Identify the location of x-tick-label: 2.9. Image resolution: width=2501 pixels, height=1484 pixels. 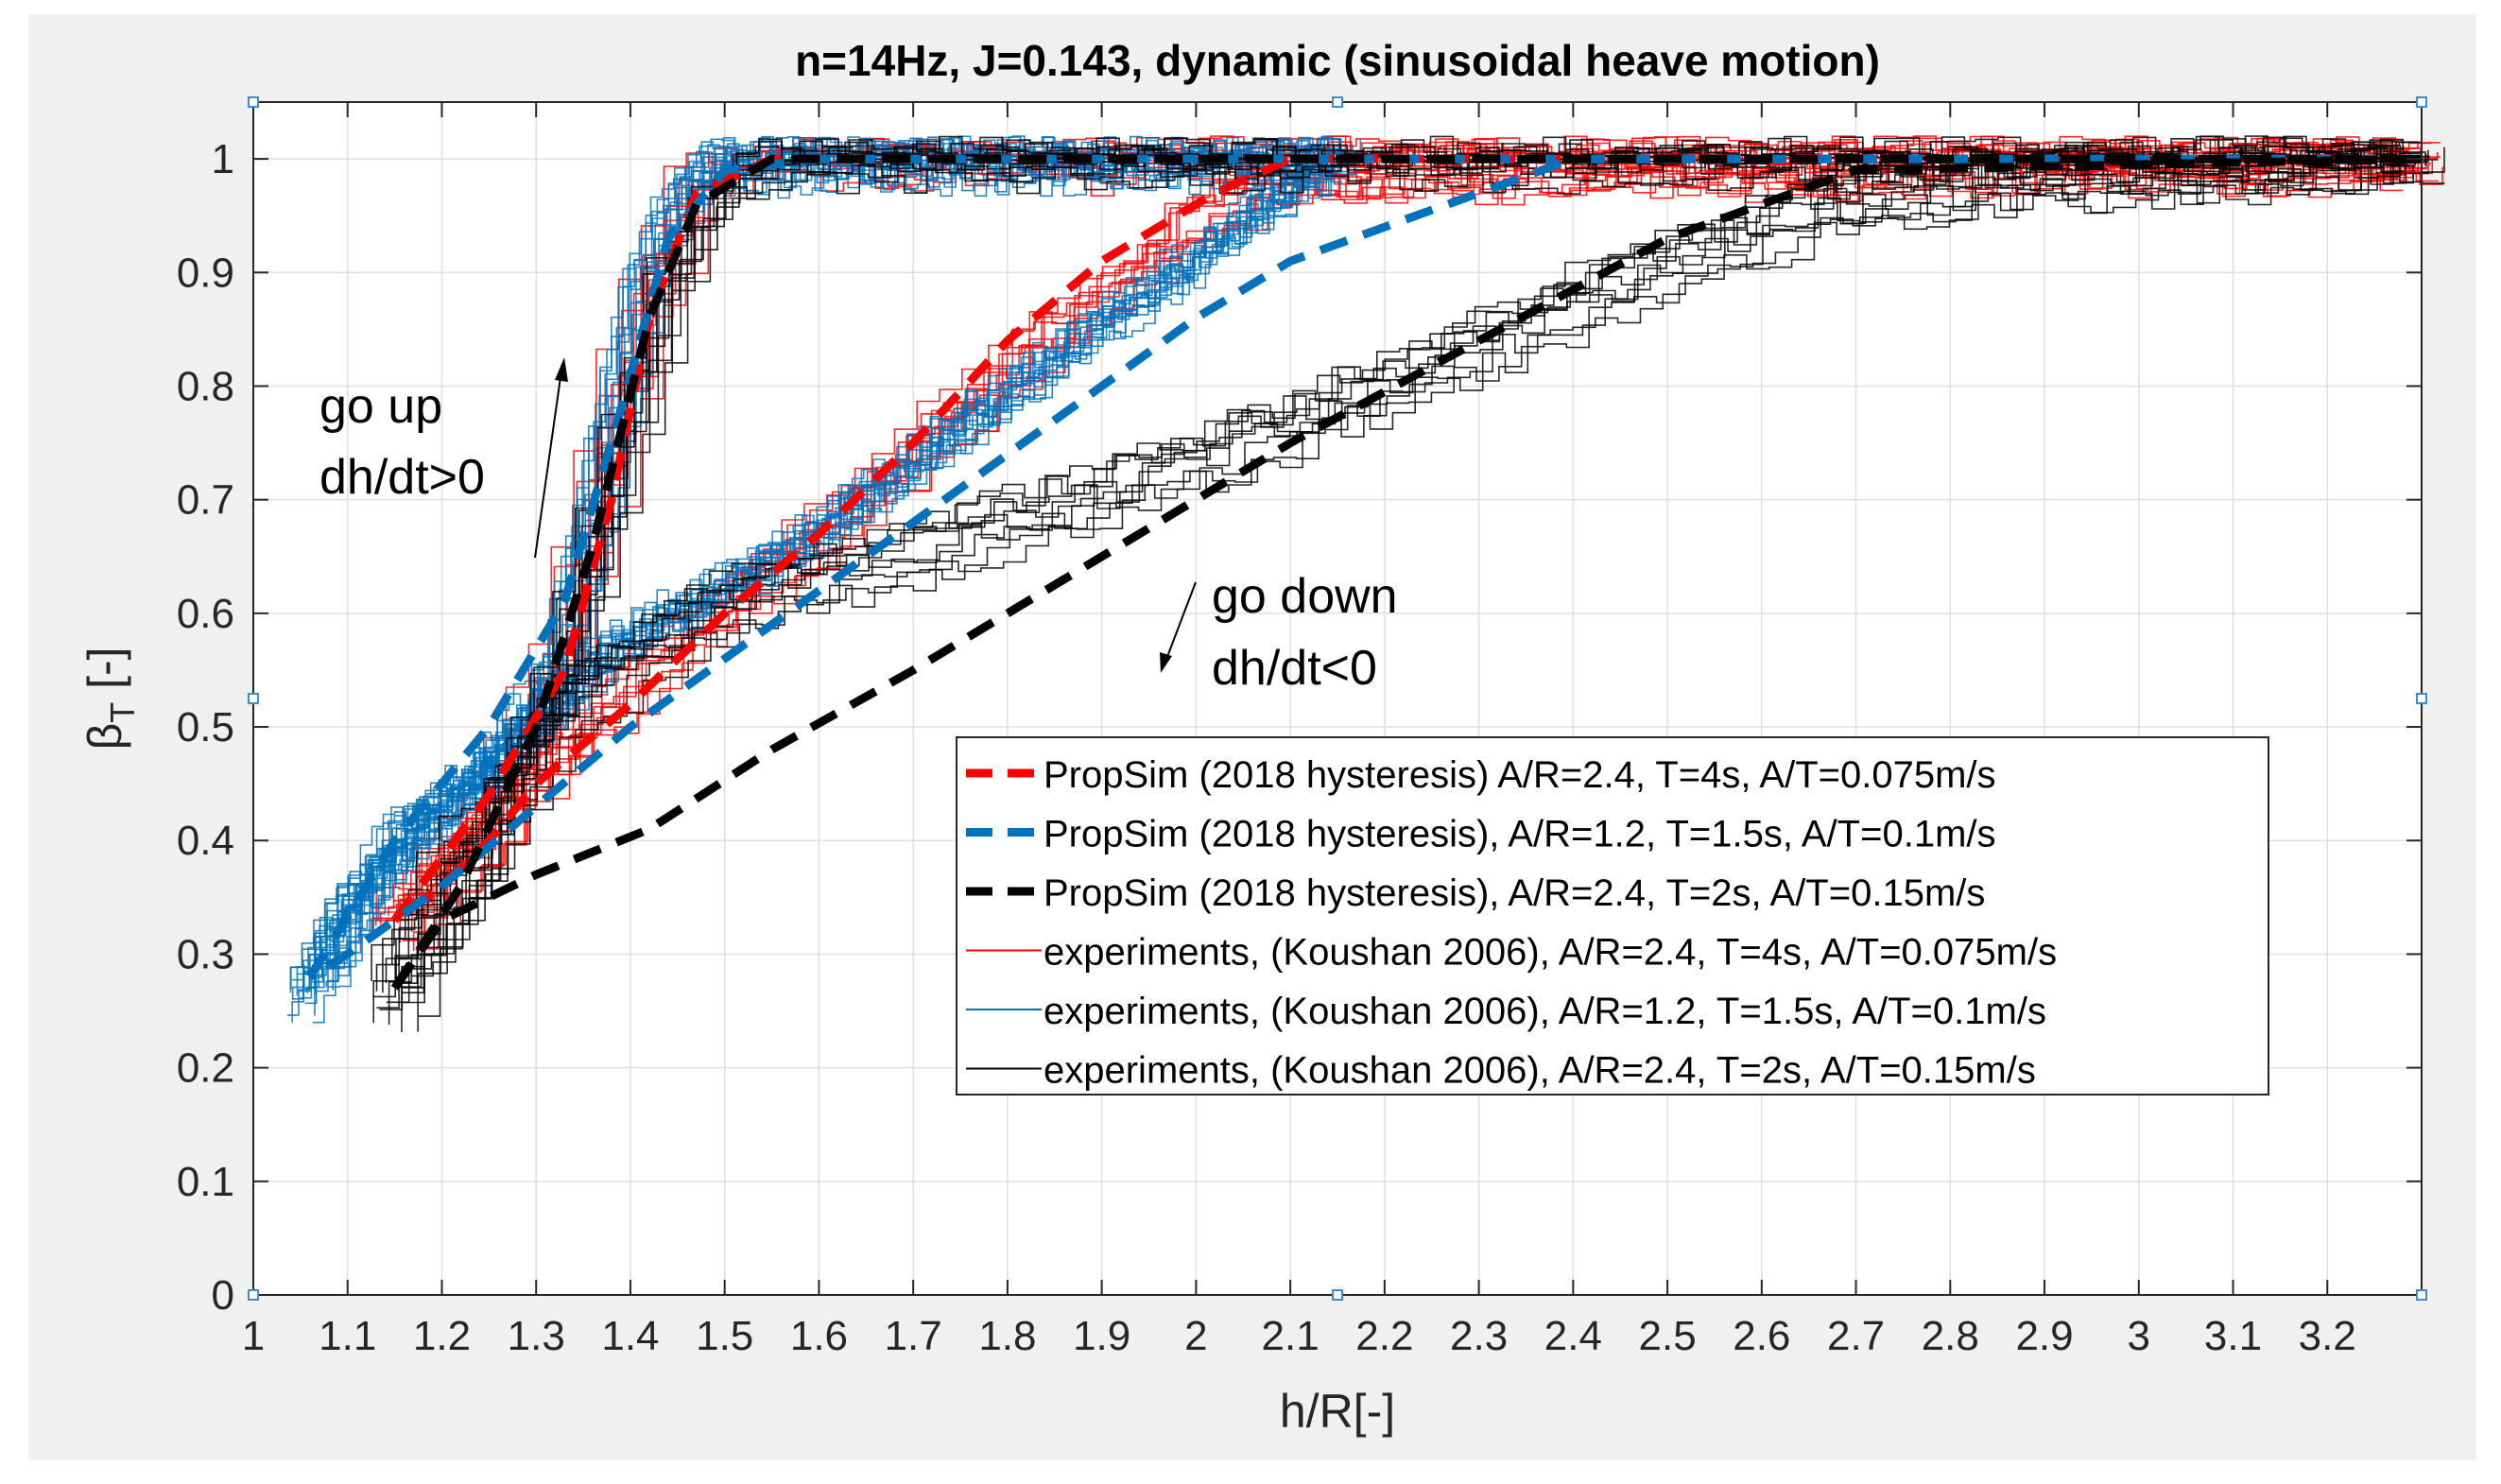
(2044, 1336).